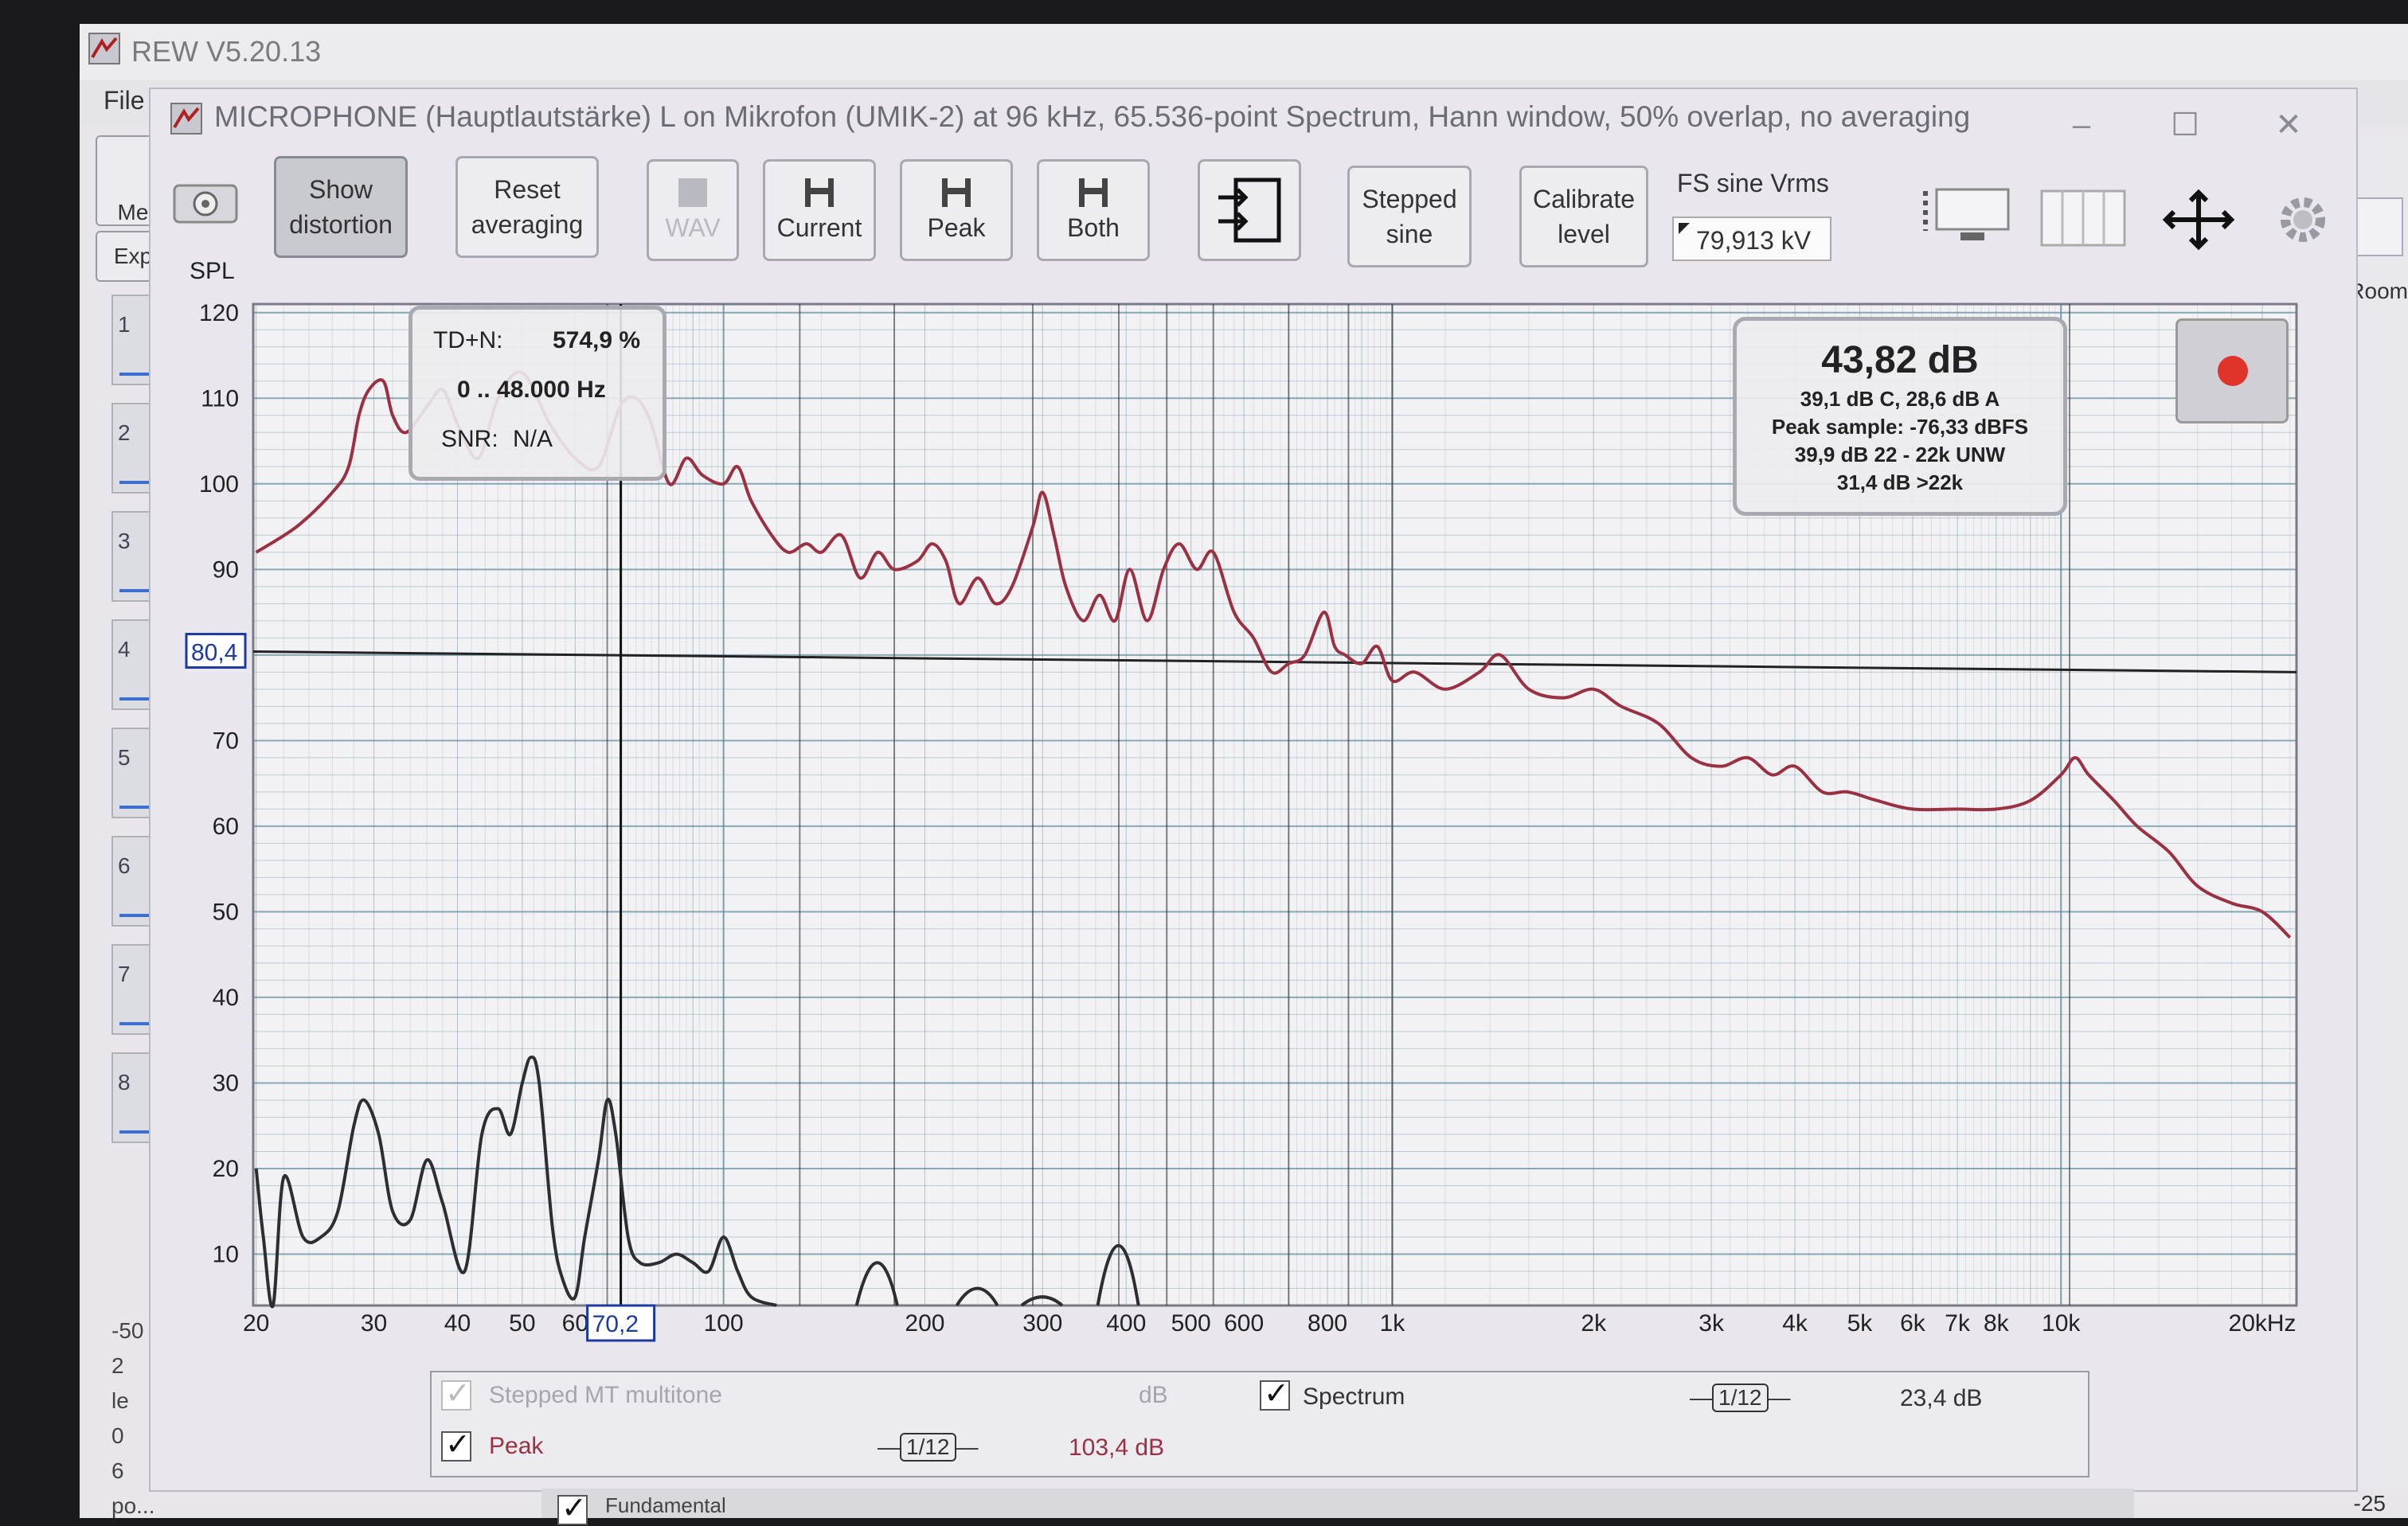 The image size is (2408, 1526). I want to click on stepped-sine-button: Stepped sine, so click(1409, 216).